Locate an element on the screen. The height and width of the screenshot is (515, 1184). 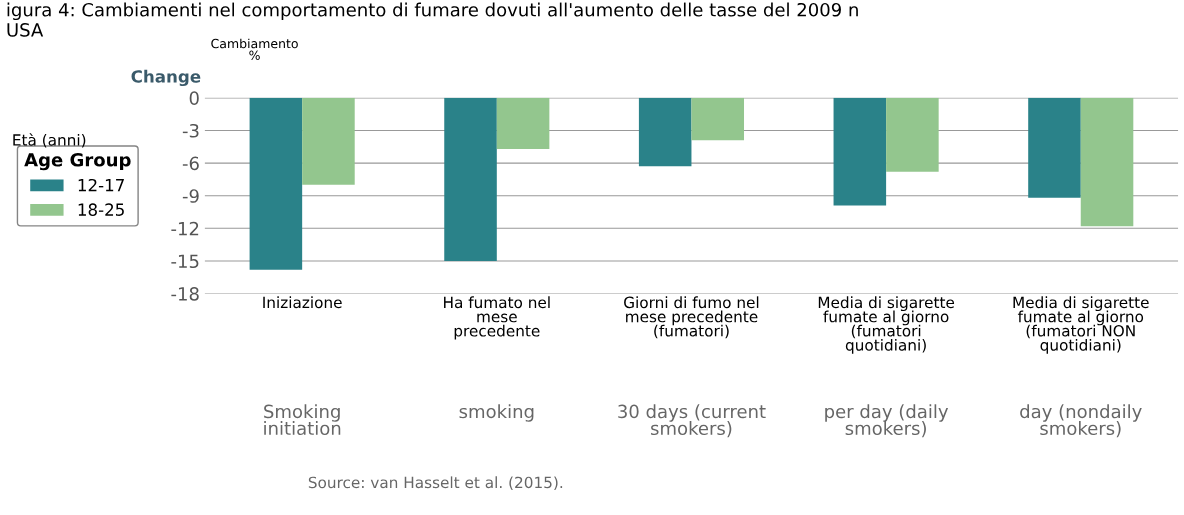
y-tick-label: 0 is located at coordinates (194, 98).